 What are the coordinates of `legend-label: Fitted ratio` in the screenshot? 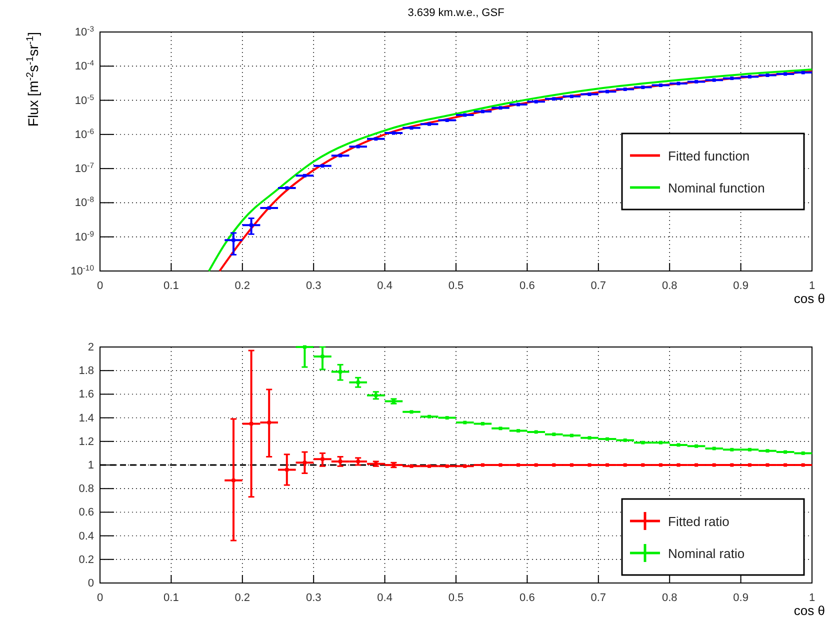 It's located at (699, 521).